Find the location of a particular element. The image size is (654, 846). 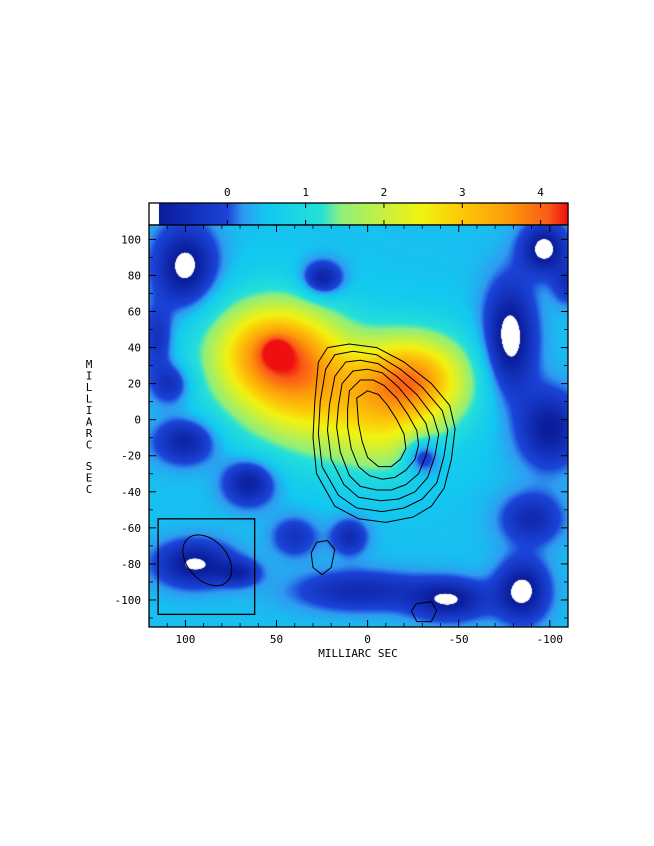

colorbar: 0 1 2 3 4 is located at coordinates (358, 206).